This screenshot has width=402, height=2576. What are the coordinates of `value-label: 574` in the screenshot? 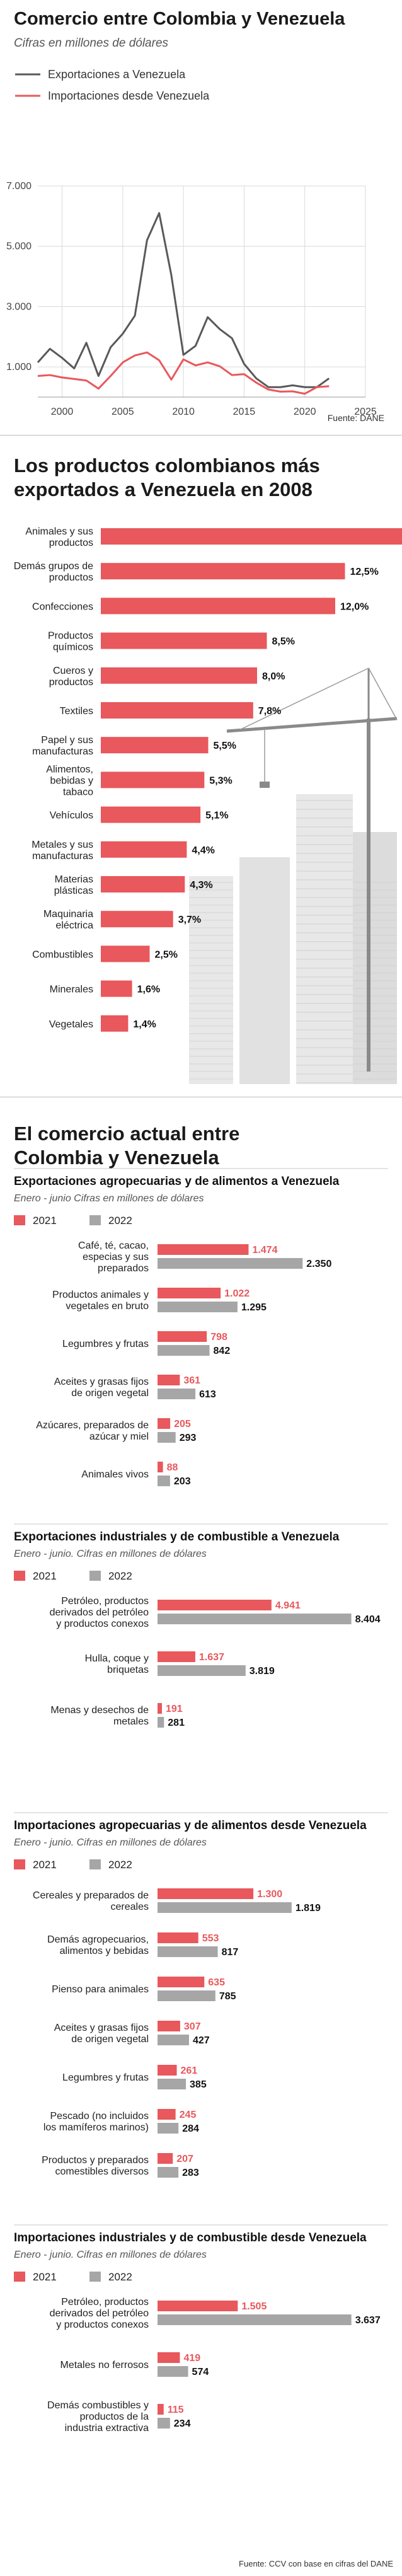 It's located at (200, 2372).